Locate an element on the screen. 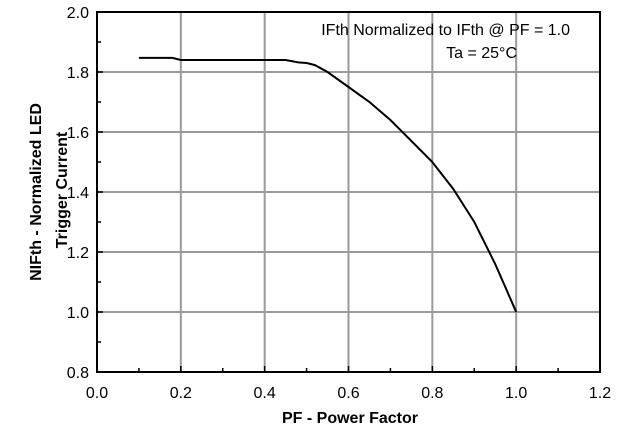 The height and width of the screenshot is (432, 627). x-tick-label: 0.0 is located at coordinates (97, 393).